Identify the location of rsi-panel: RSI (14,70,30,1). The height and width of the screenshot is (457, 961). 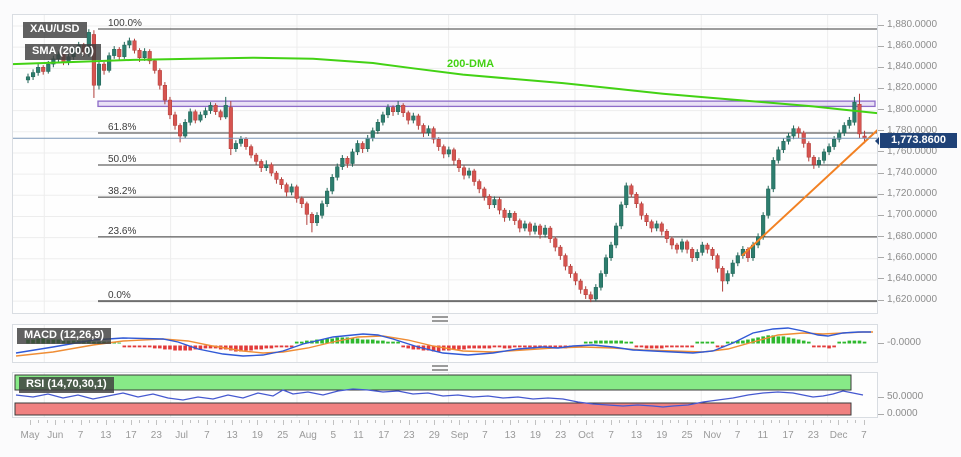
(445, 395).